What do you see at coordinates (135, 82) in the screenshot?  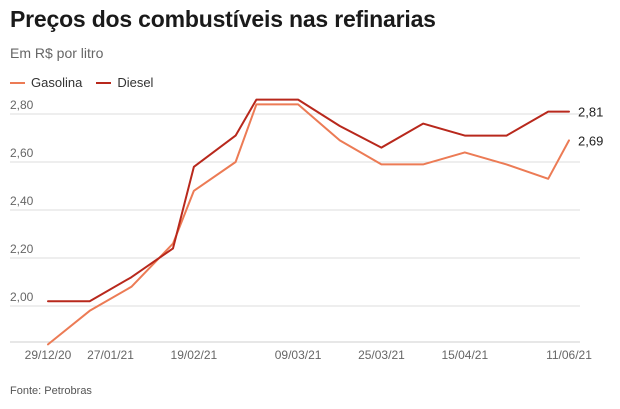 I see `legend-label-diesel: Diesel` at bounding box center [135, 82].